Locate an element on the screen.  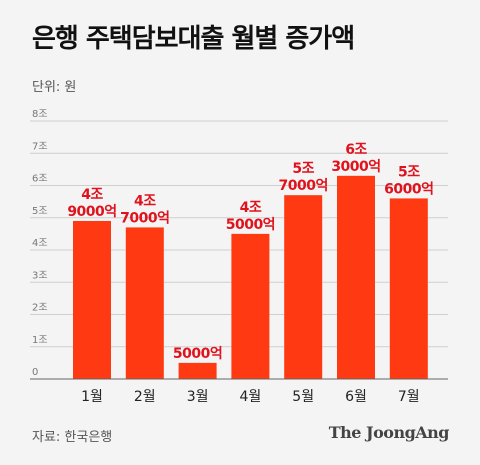
y-tick-label: 4조 is located at coordinates (40, 243).